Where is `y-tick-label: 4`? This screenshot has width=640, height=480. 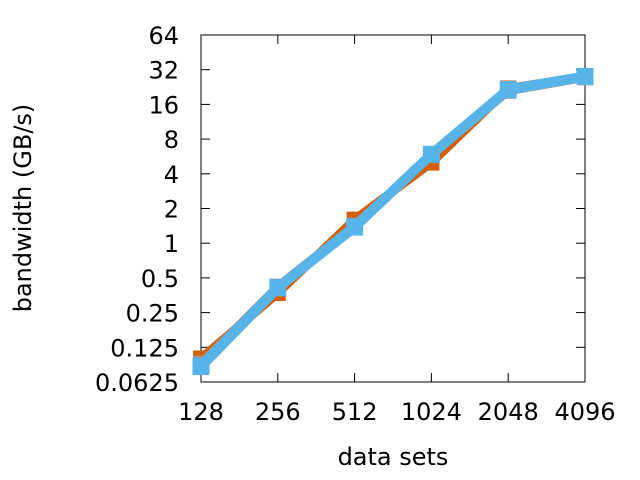 y-tick-label: 4 is located at coordinates (171, 175).